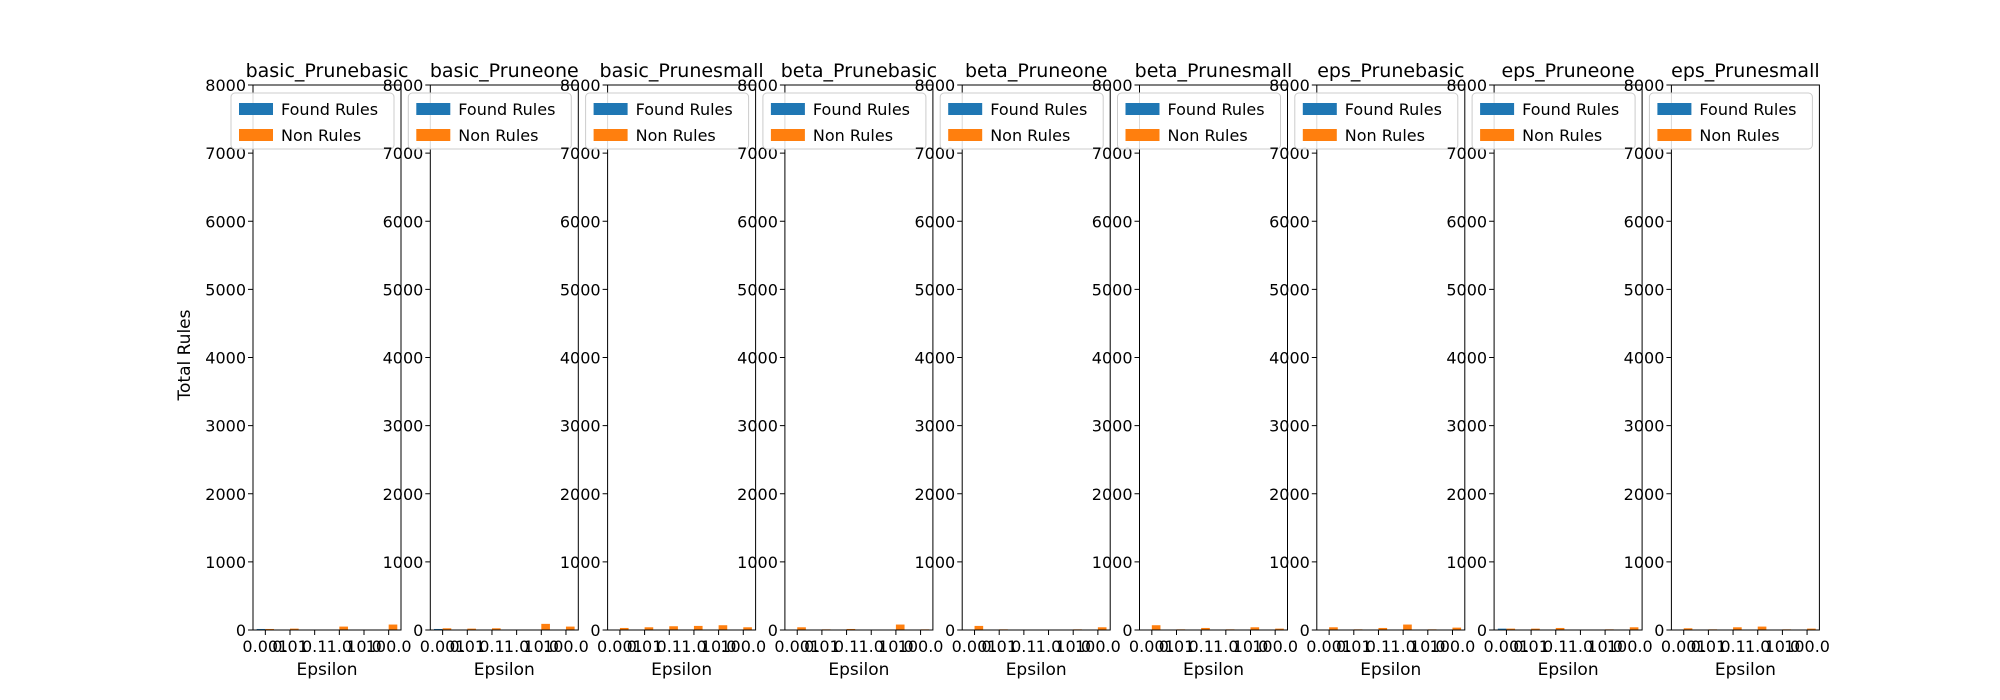 This screenshot has height=700, width=2000. Describe the element at coordinates (682, 71) in the screenshot. I see `chart-title: basic_Prunesmall` at that location.